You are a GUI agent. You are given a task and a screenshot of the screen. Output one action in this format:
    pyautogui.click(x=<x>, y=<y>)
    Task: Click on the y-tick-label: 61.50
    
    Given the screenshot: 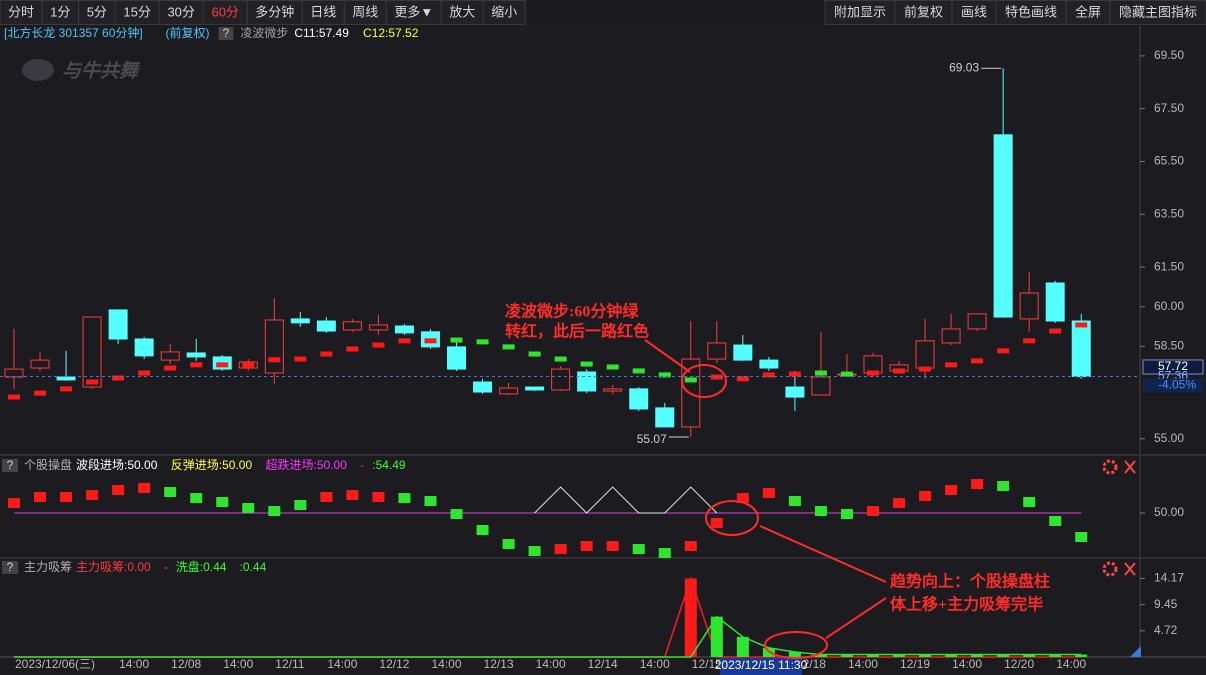 What is the action you would take?
    pyautogui.click(x=1169, y=266)
    